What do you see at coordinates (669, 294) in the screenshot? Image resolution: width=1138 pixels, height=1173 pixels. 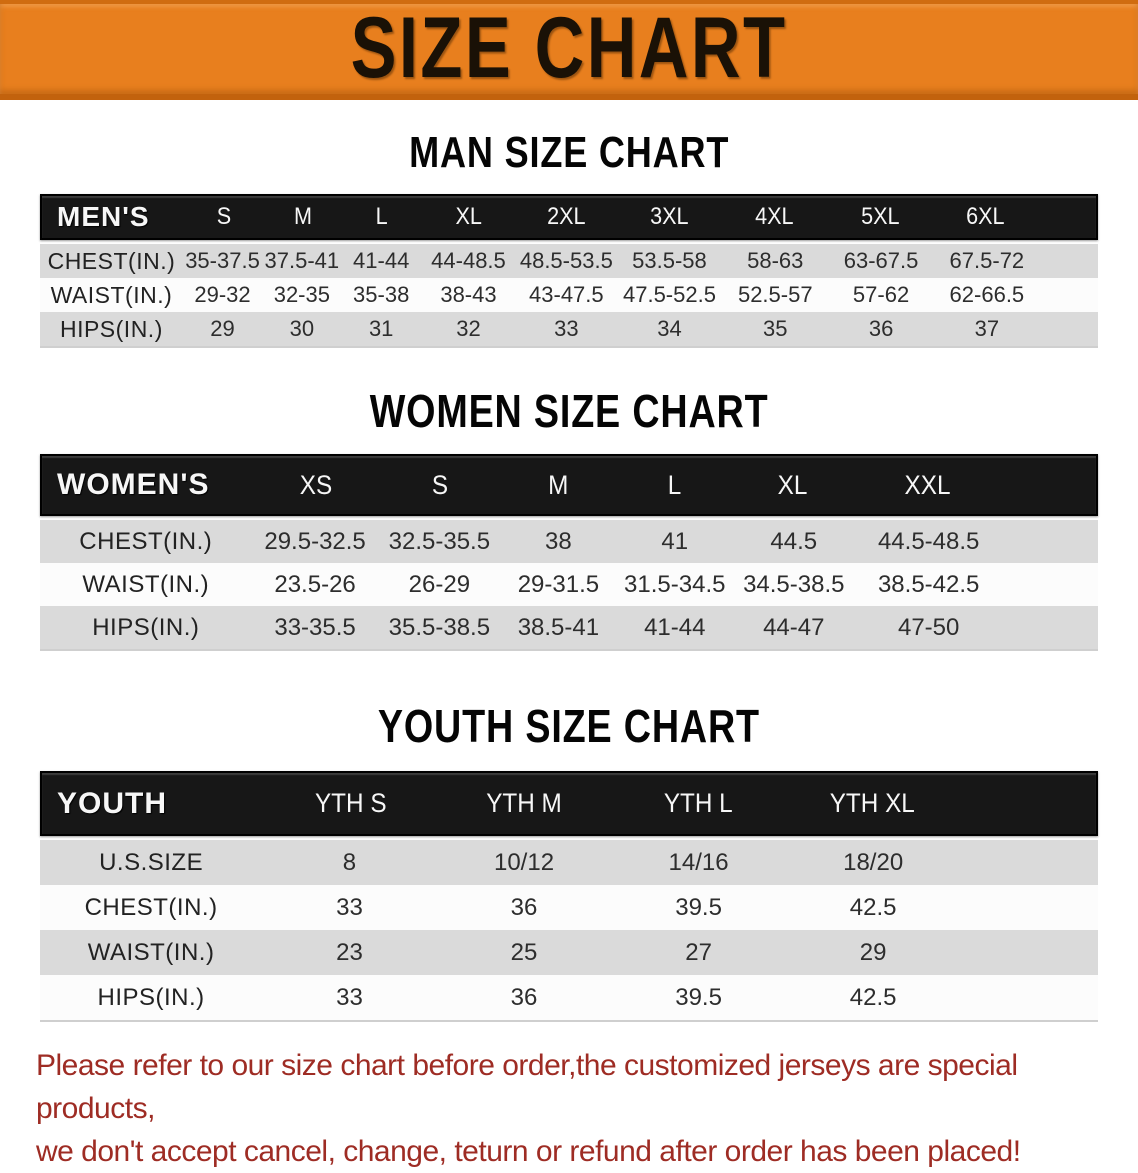 I see `table-cell: 47.5-52.5` at bounding box center [669, 294].